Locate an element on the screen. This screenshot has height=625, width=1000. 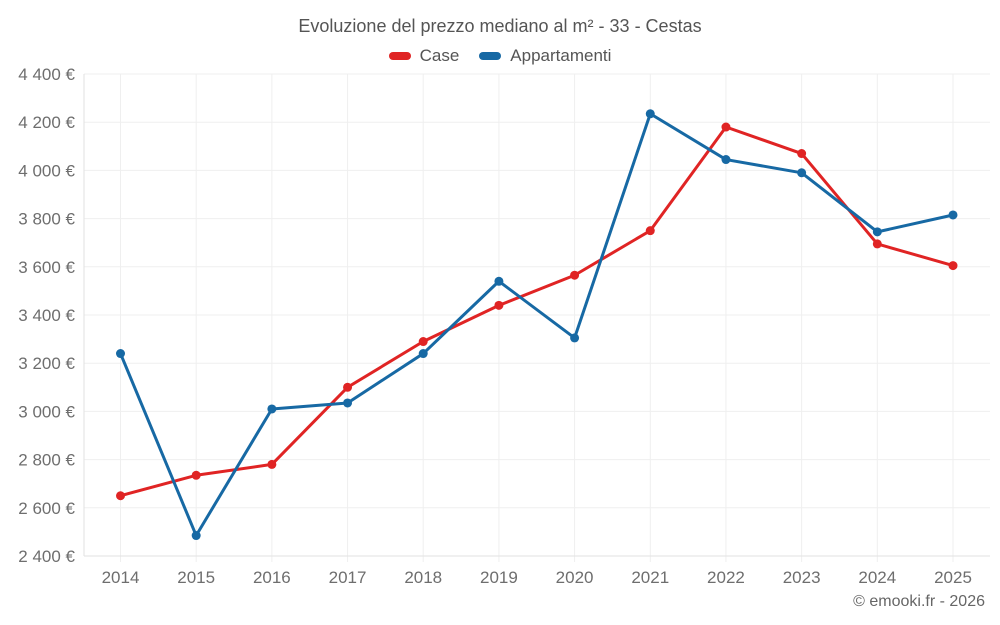
data-point-appartamenti-2015 is located at coordinates (196, 536).